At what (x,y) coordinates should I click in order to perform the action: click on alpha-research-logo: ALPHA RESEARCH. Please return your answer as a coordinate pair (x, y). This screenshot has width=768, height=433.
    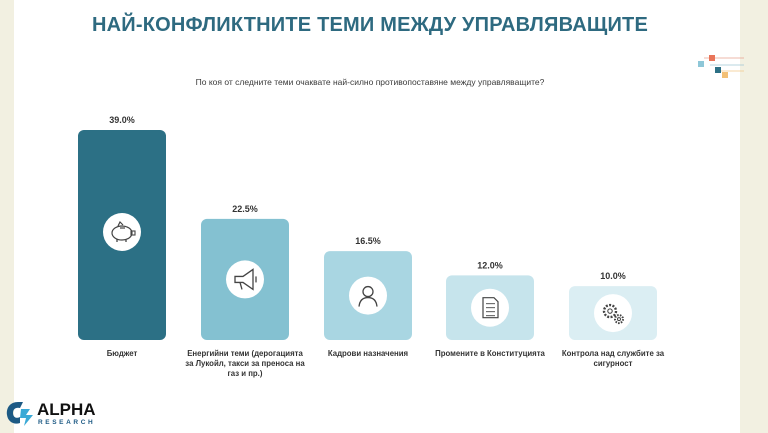
    Looking at the image, I should click on (51, 413).